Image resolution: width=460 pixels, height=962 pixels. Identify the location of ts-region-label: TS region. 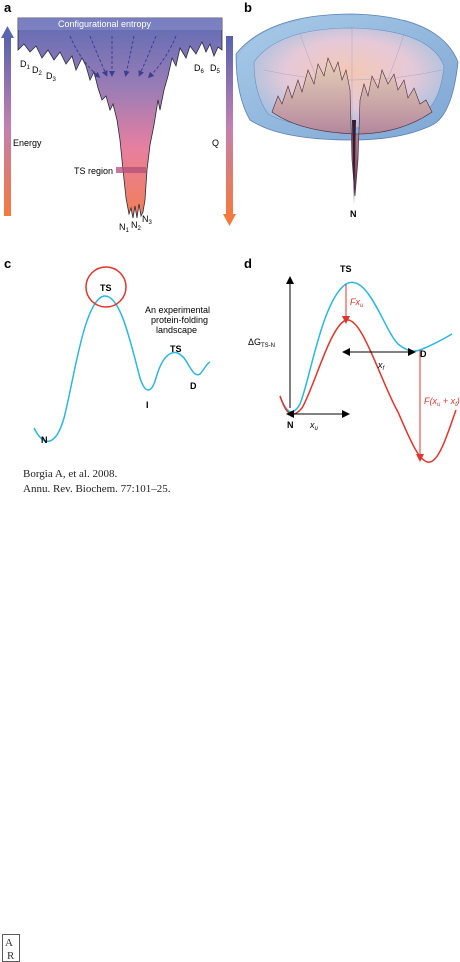
(93, 171).